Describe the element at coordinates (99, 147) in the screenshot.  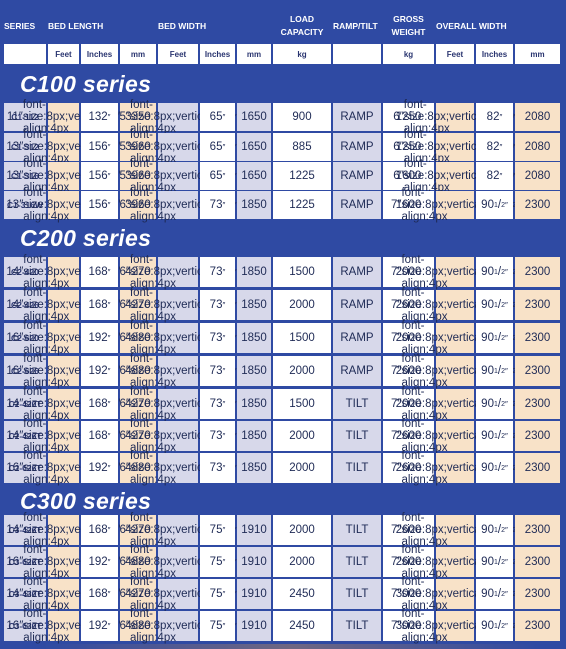
I see `data-cell: 156 ″` at that location.